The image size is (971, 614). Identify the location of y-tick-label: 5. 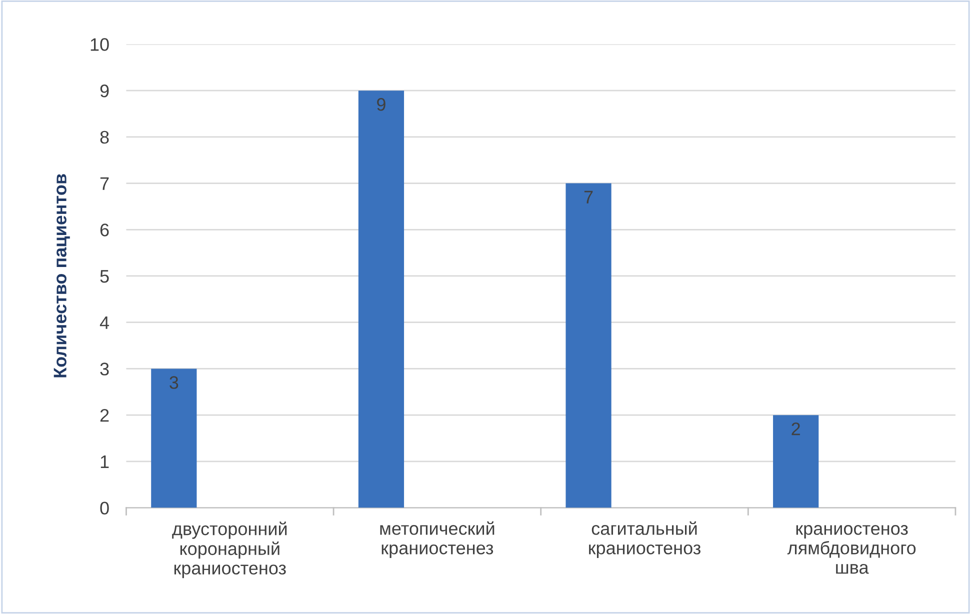
(104, 276).